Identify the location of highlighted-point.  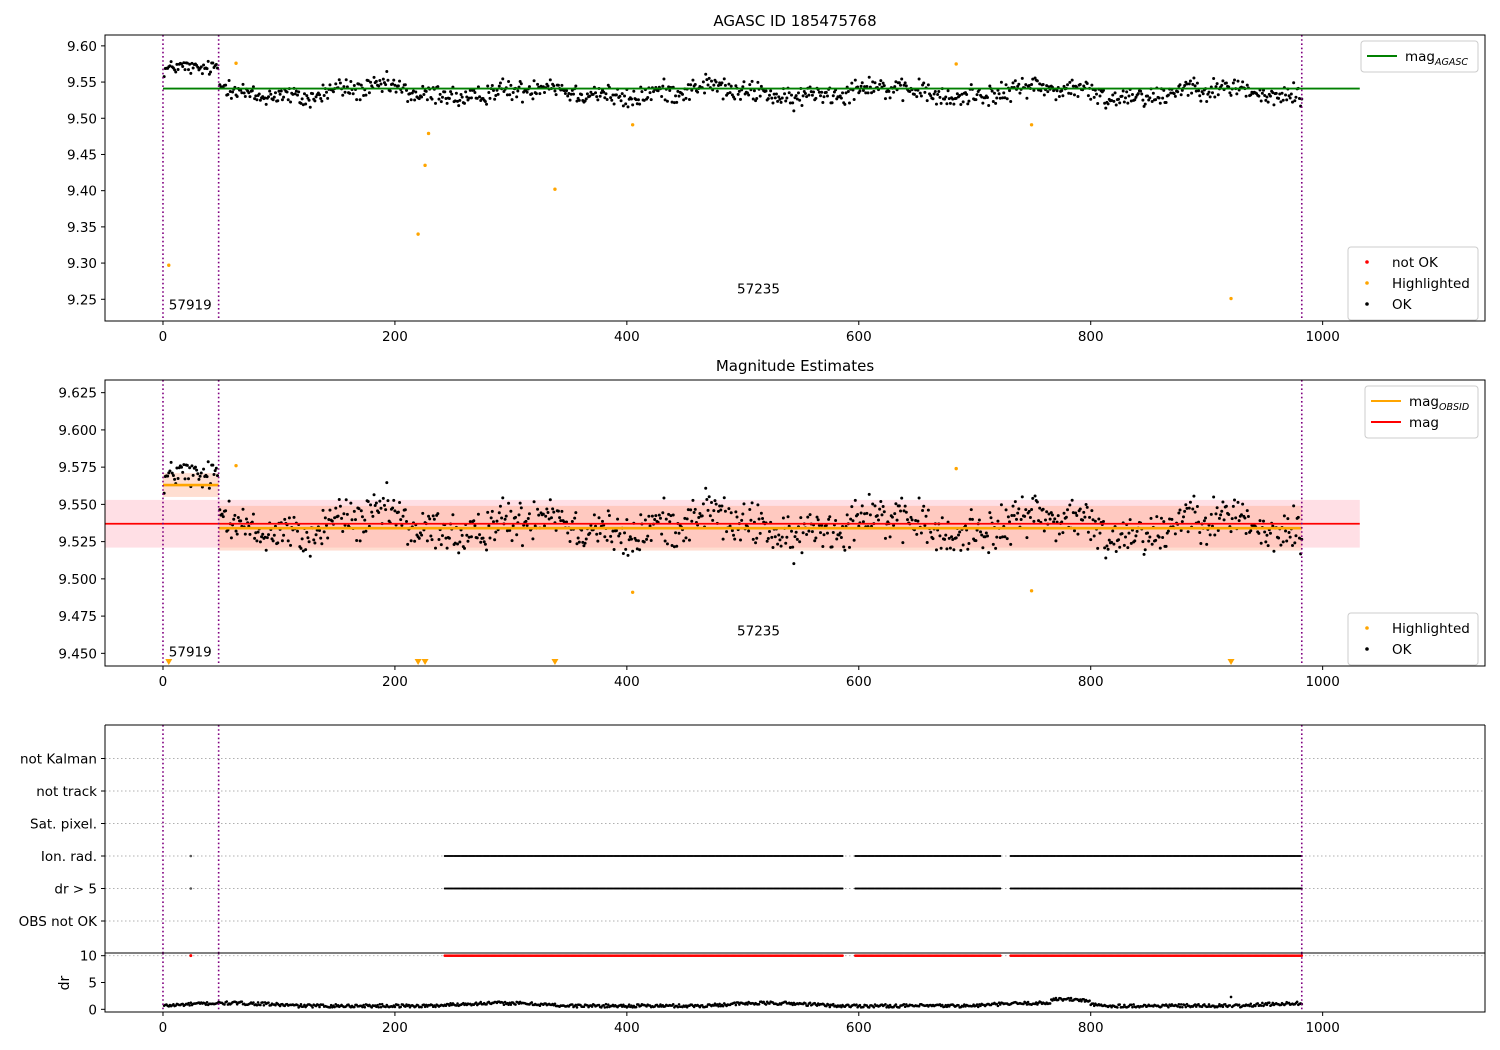
(236, 63).